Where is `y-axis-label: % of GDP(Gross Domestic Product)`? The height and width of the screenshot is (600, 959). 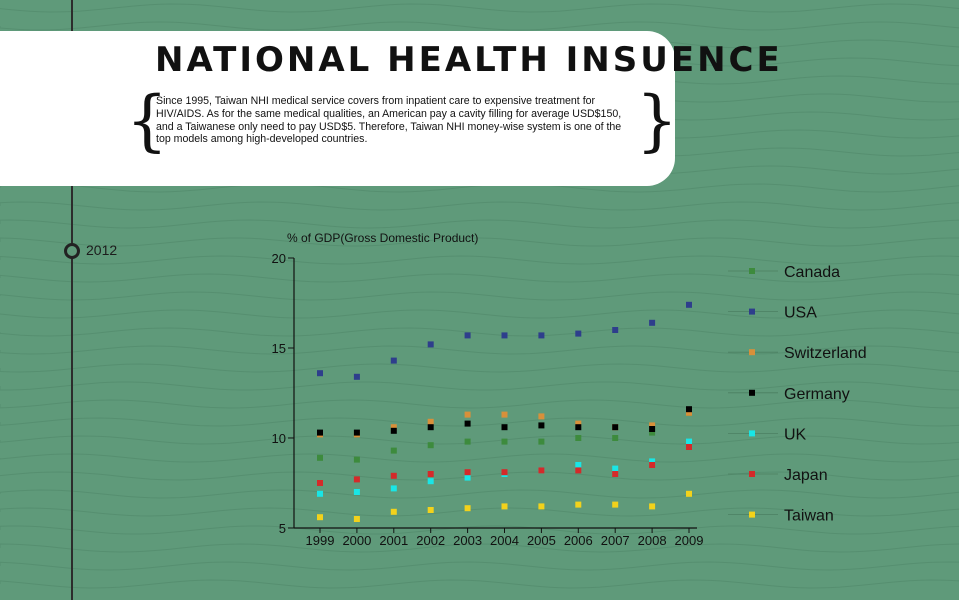 y-axis-label: % of GDP(Gross Domestic Product) is located at coordinates (383, 238).